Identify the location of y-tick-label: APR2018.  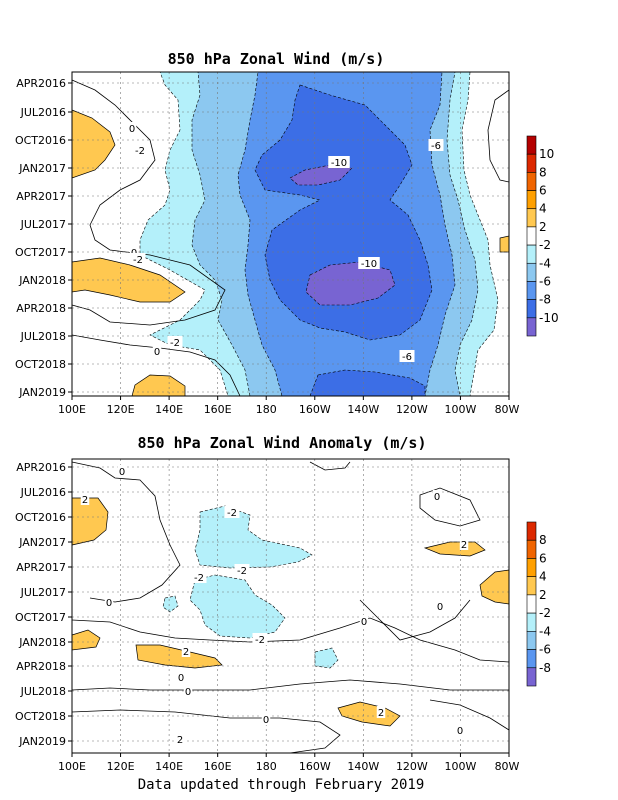
(41, 666).